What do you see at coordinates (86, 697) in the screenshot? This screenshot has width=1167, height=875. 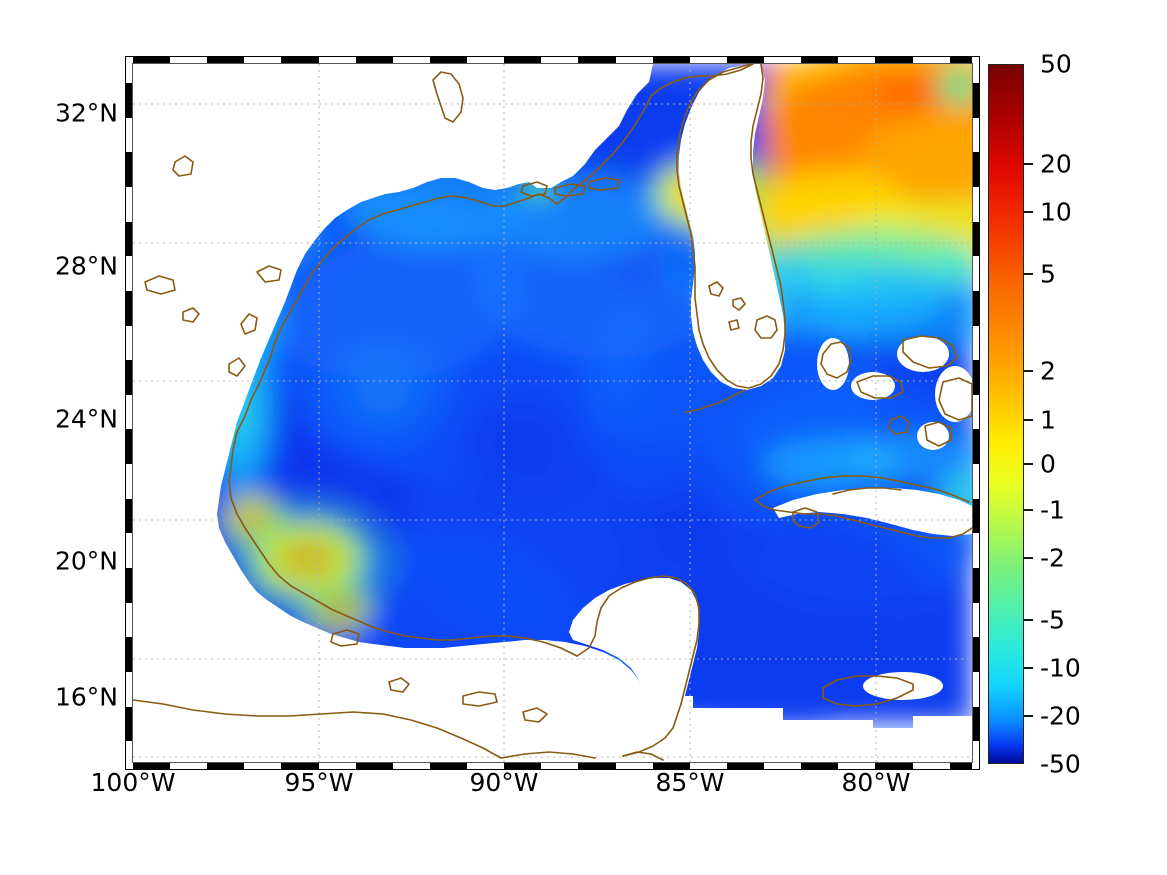 I see `y-tick-label-16n: 16°N` at bounding box center [86, 697].